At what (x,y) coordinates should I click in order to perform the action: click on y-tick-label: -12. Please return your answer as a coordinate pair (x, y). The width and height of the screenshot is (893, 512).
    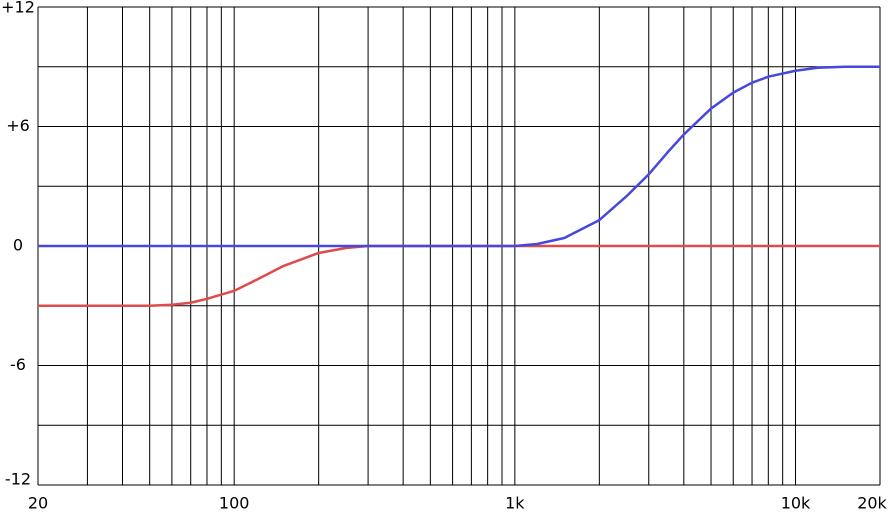
    Looking at the image, I should click on (18, 479).